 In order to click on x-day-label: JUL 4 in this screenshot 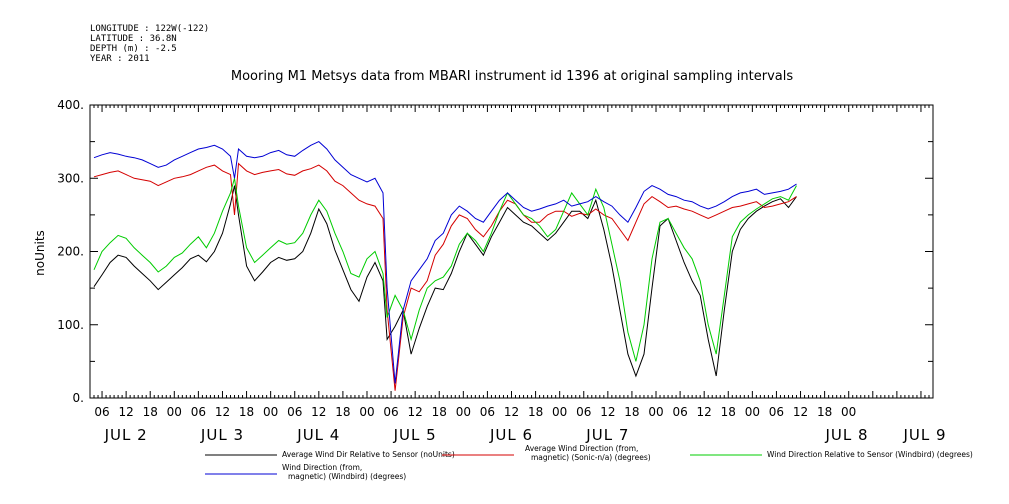, I will do `click(318, 435)`.